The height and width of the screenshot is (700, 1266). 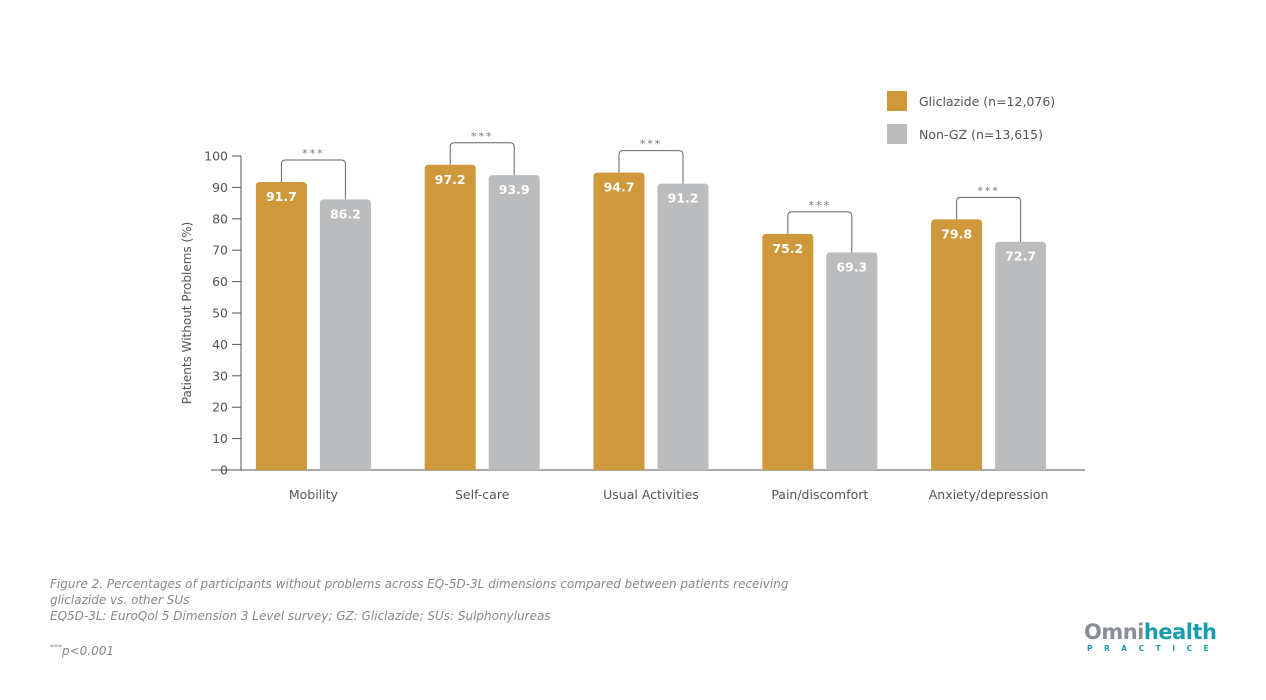 I want to click on y-tick-label: 40, so click(x=220, y=344).